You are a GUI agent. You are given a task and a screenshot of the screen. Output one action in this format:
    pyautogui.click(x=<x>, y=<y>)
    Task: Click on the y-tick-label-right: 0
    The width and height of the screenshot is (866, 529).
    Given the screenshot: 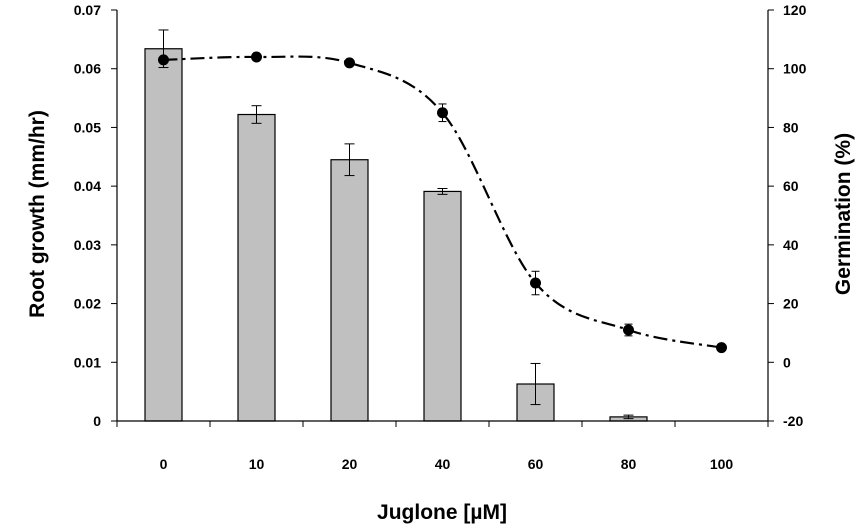 What is the action you would take?
    pyautogui.click(x=787, y=362)
    